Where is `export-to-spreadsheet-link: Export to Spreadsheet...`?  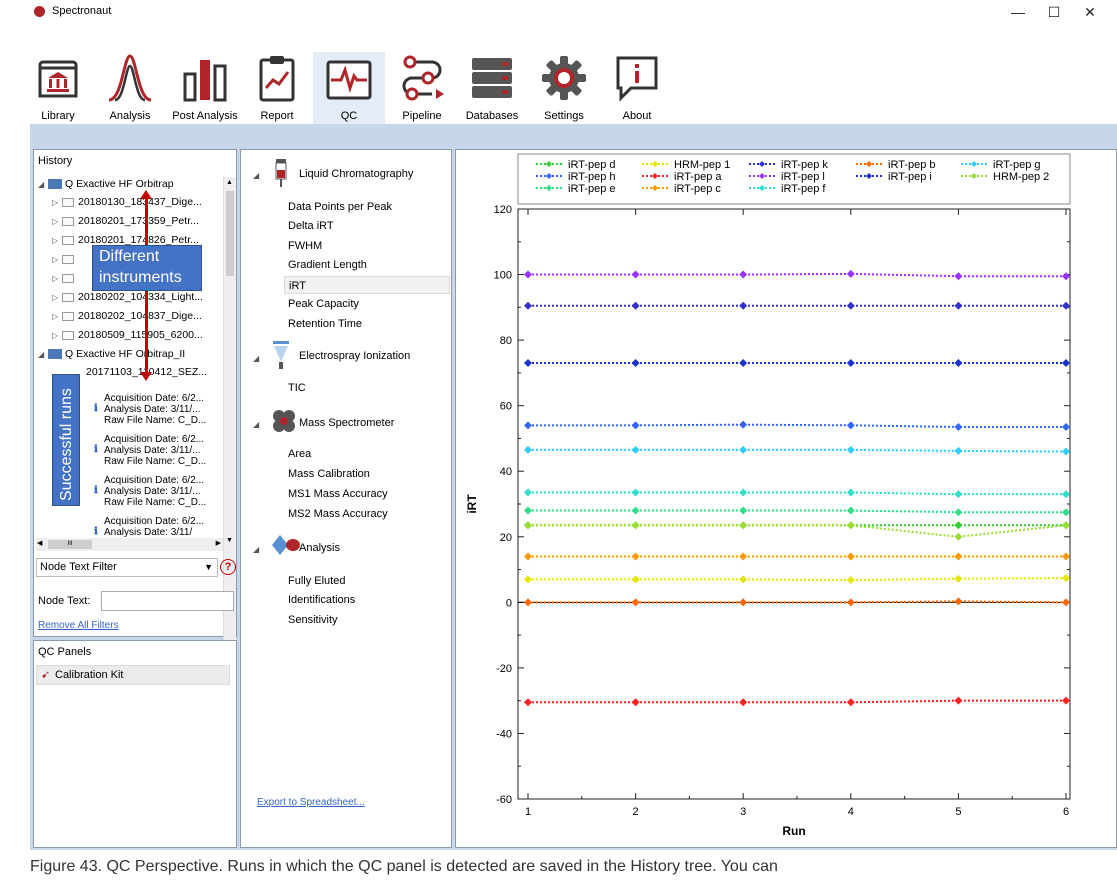
export-to-spreadsheet-link: Export to Spreadsheet... is located at coordinates (311, 802).